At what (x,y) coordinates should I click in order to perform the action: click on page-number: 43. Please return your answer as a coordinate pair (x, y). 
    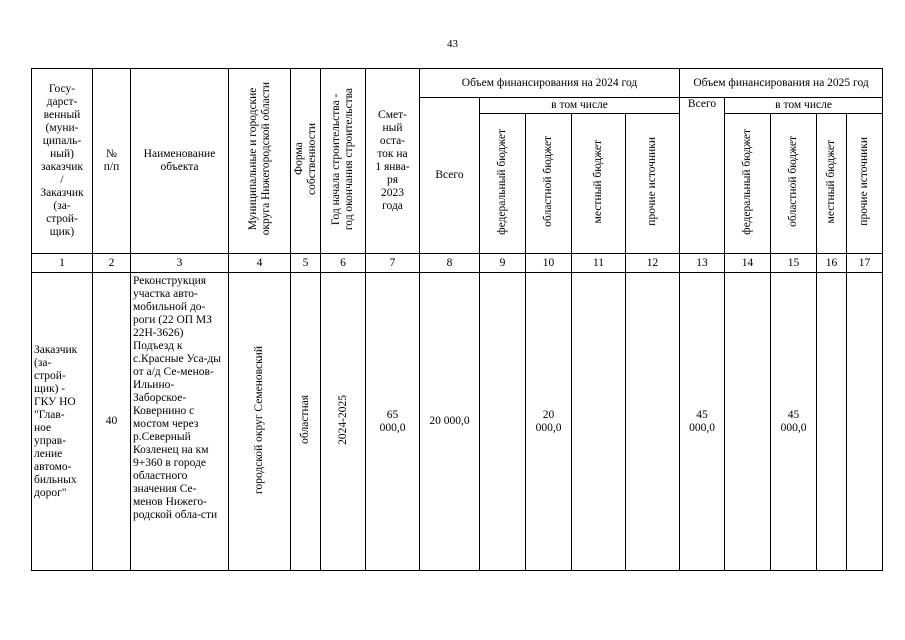
    Looking at the image, I should click on (452, 44).